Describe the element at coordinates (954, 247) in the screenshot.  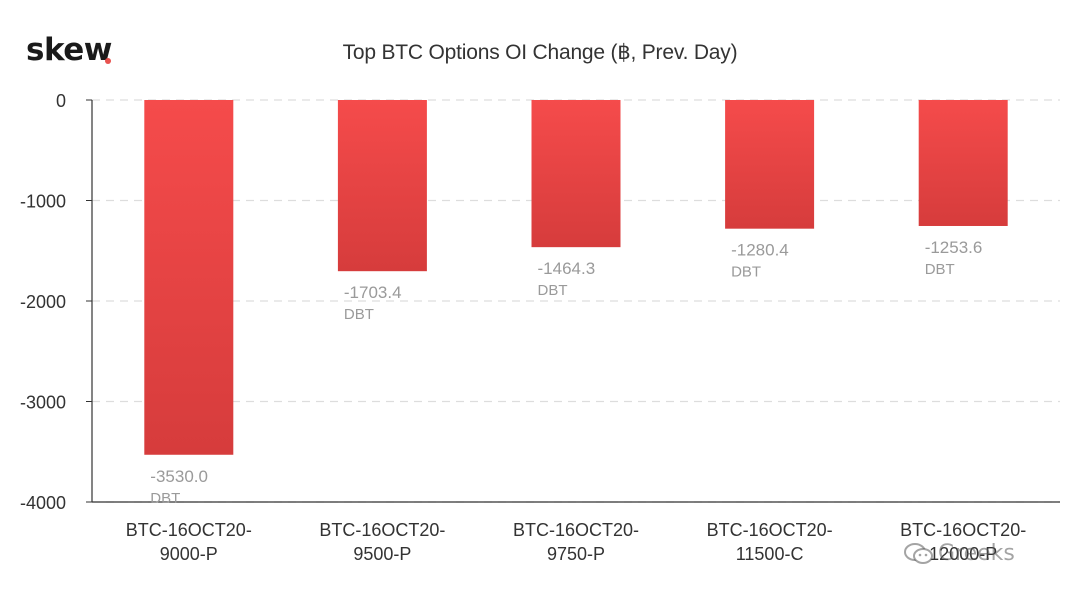
I see `data-label: -1253.6` at that location.